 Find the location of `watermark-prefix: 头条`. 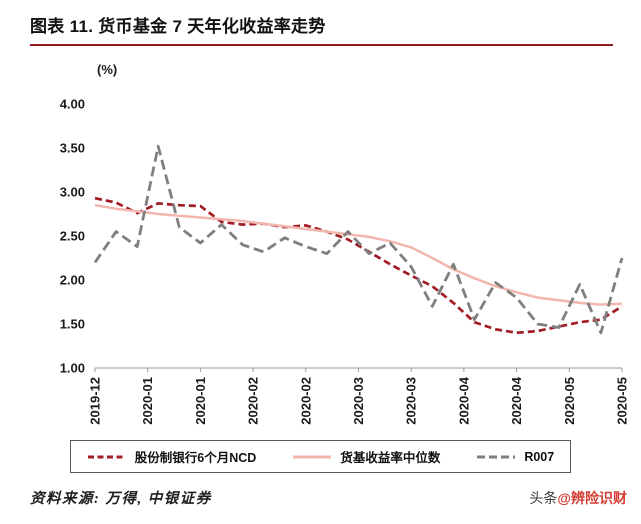

watermark-prefix: 头条 is located at coordinates (543, 498).